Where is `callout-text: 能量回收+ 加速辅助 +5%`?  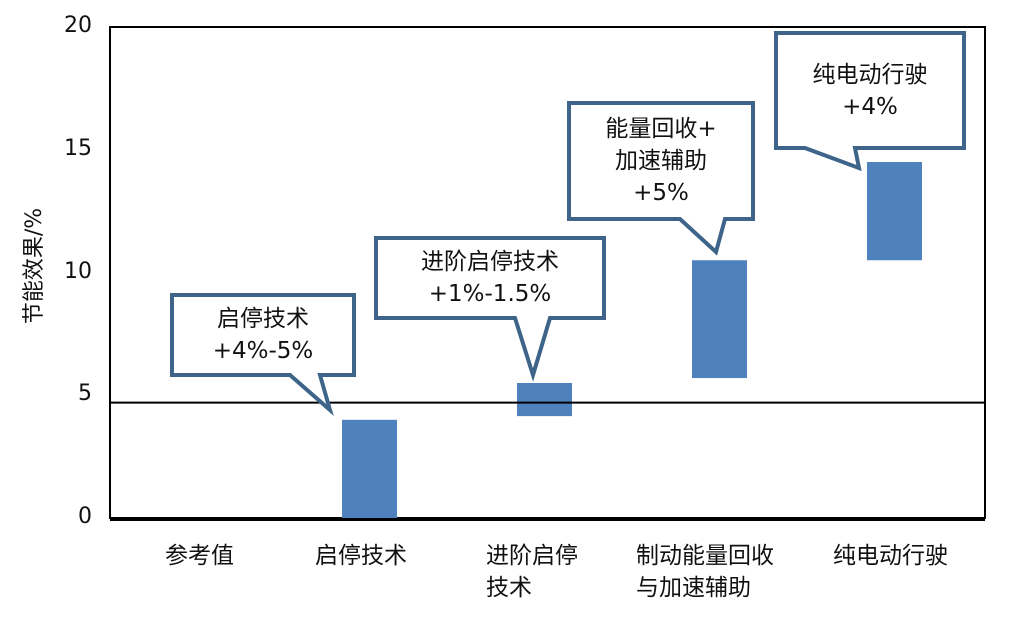
callout-text: 能量回收+ 加速辅助 +5% is located at coordinates (661, 161).